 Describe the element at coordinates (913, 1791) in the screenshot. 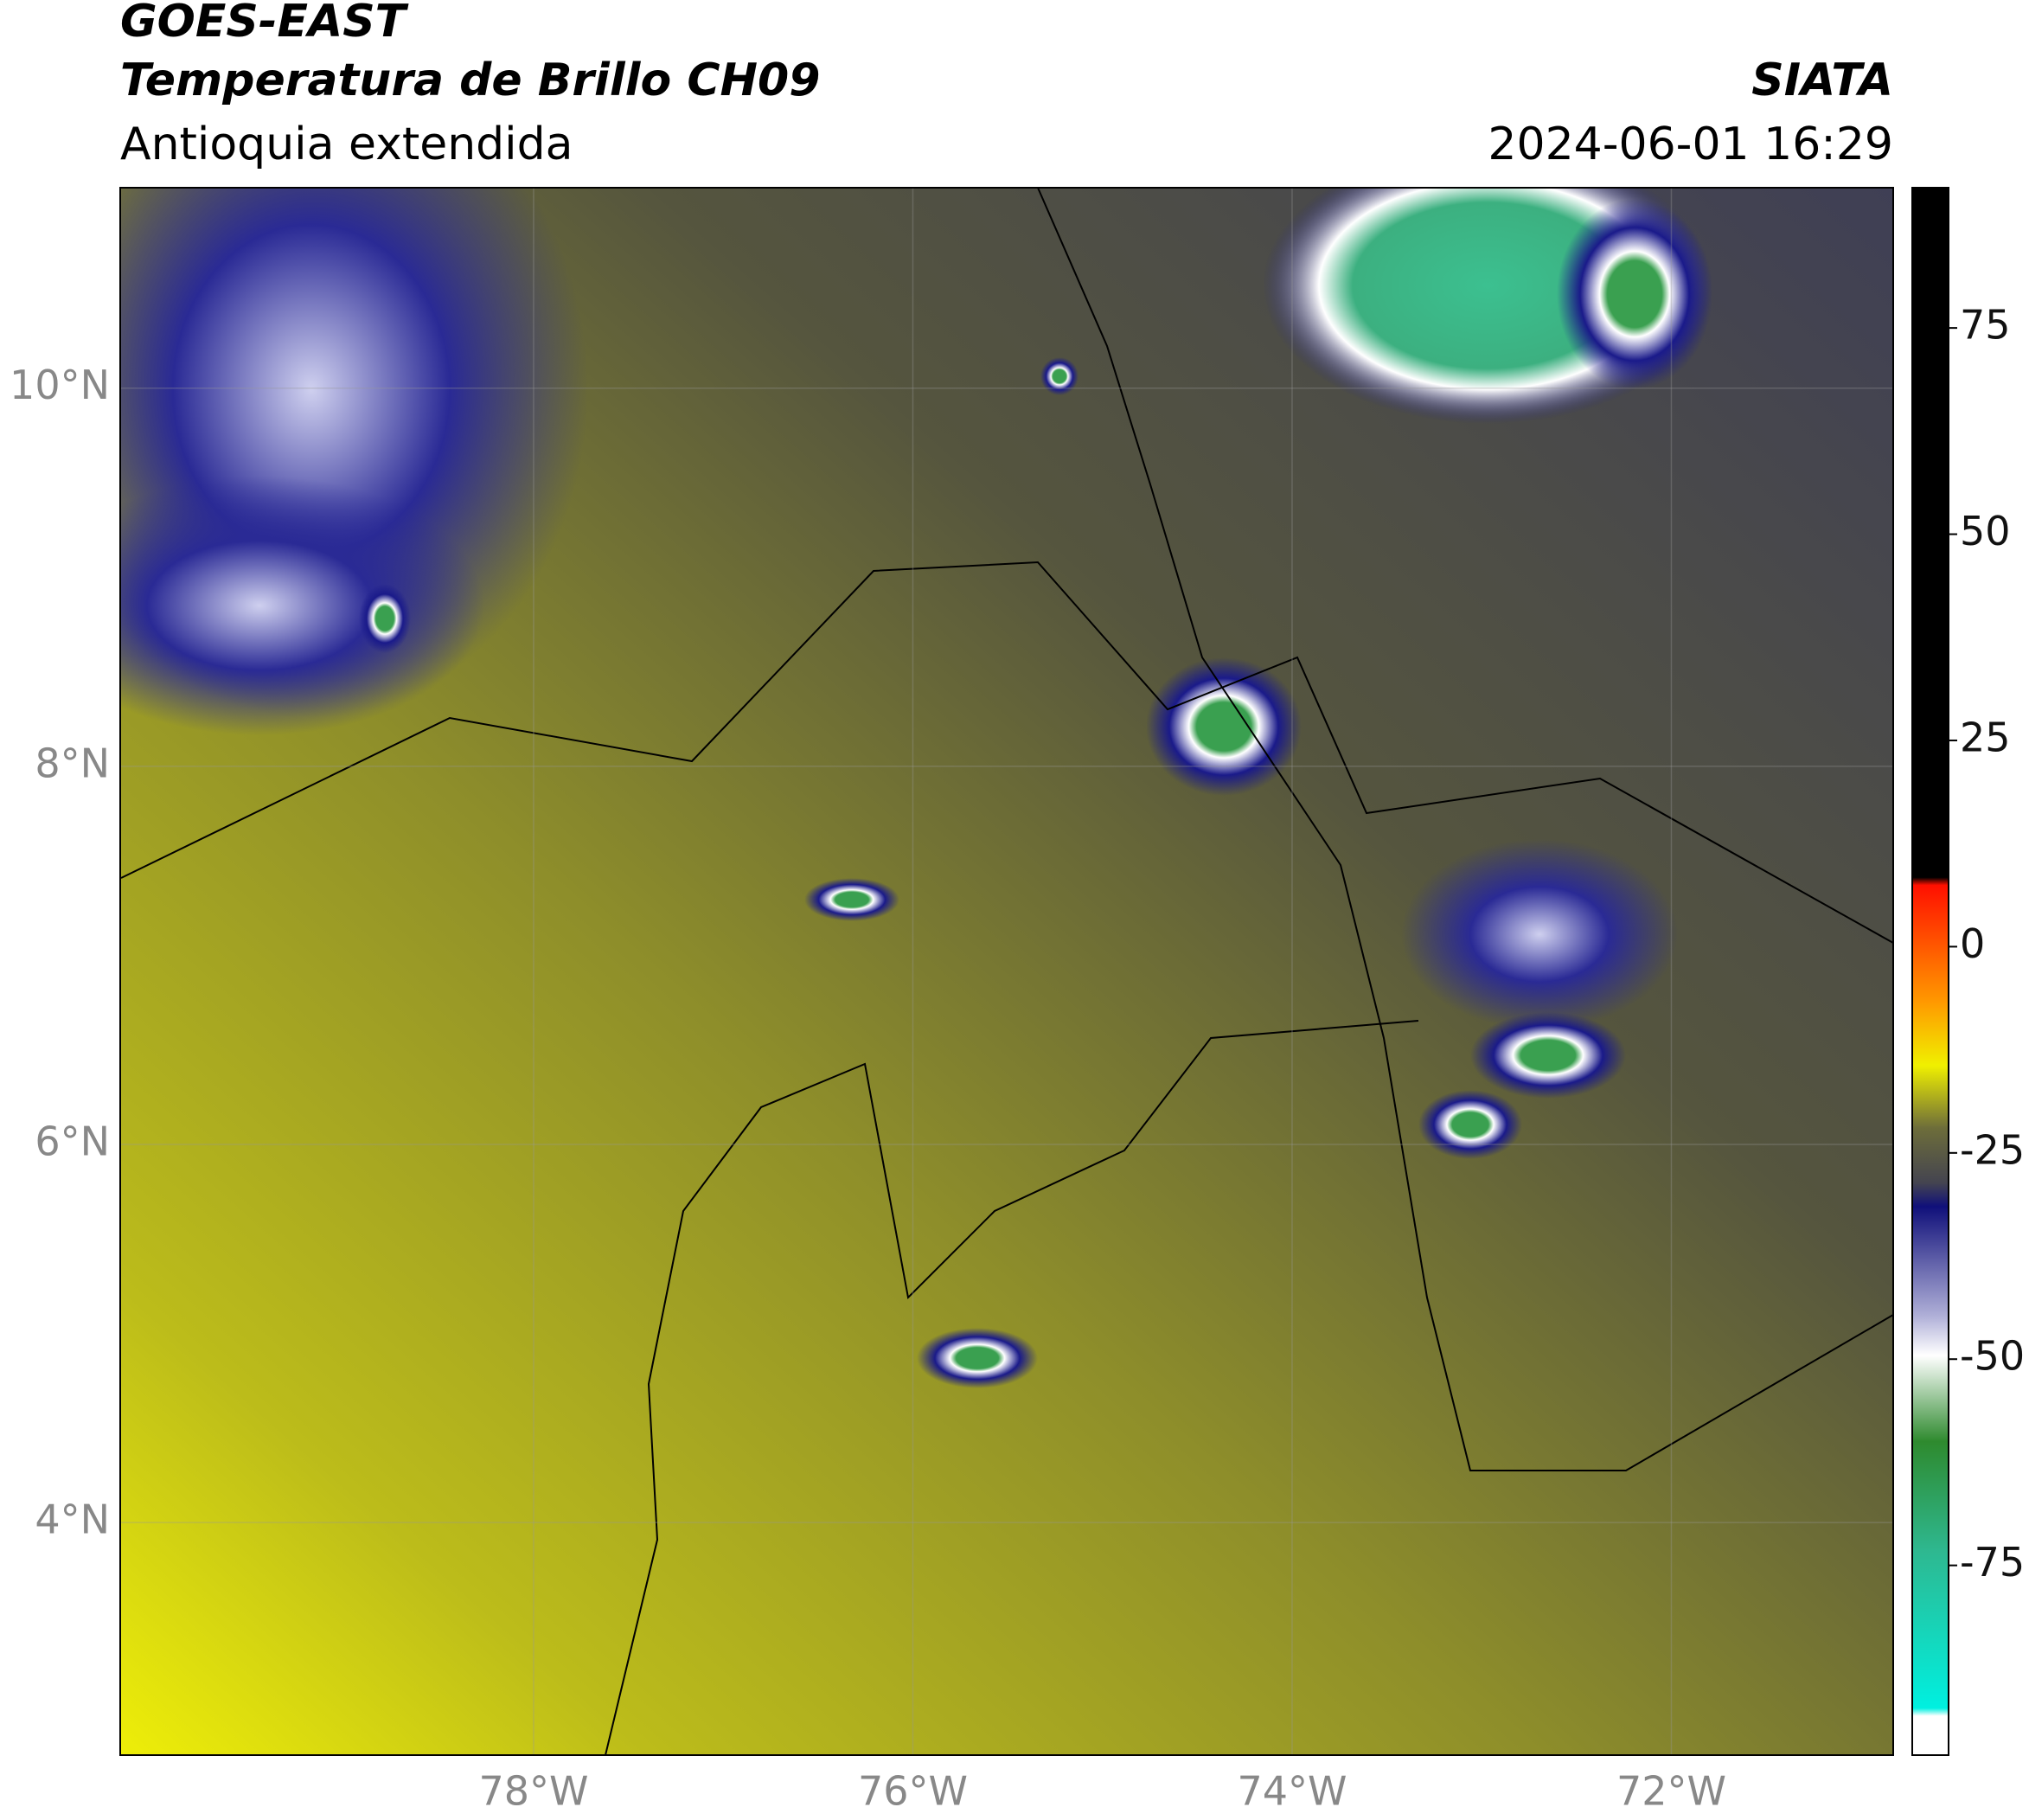

I see `x-tick-label: 76°W` at that location.